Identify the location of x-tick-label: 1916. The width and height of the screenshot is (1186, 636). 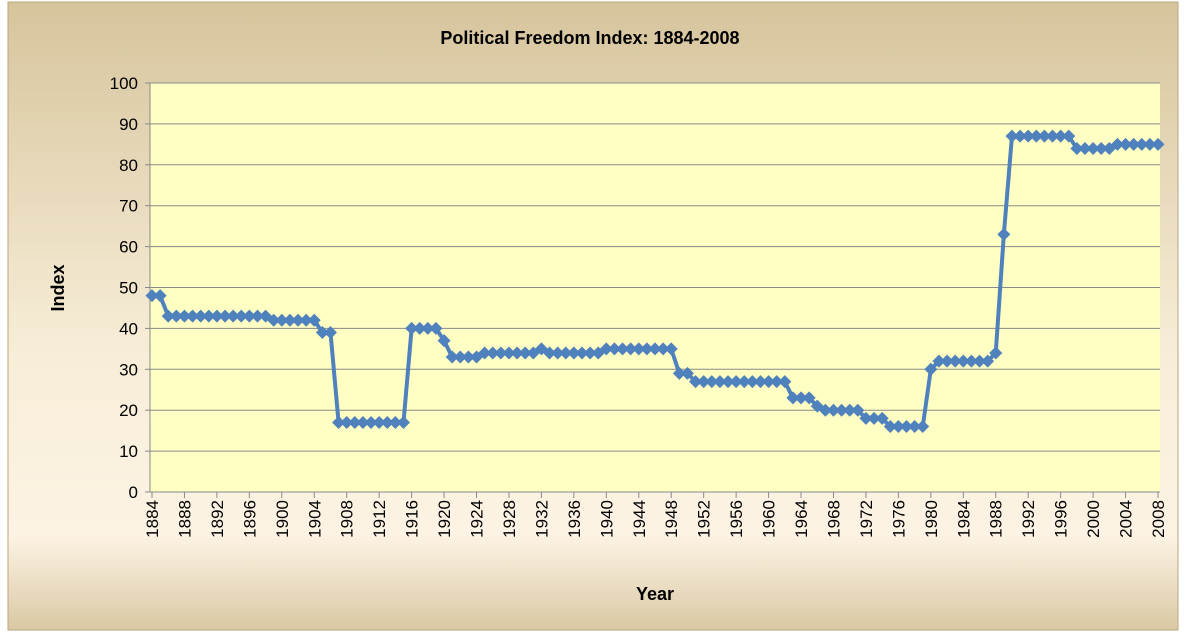
(412, 519).